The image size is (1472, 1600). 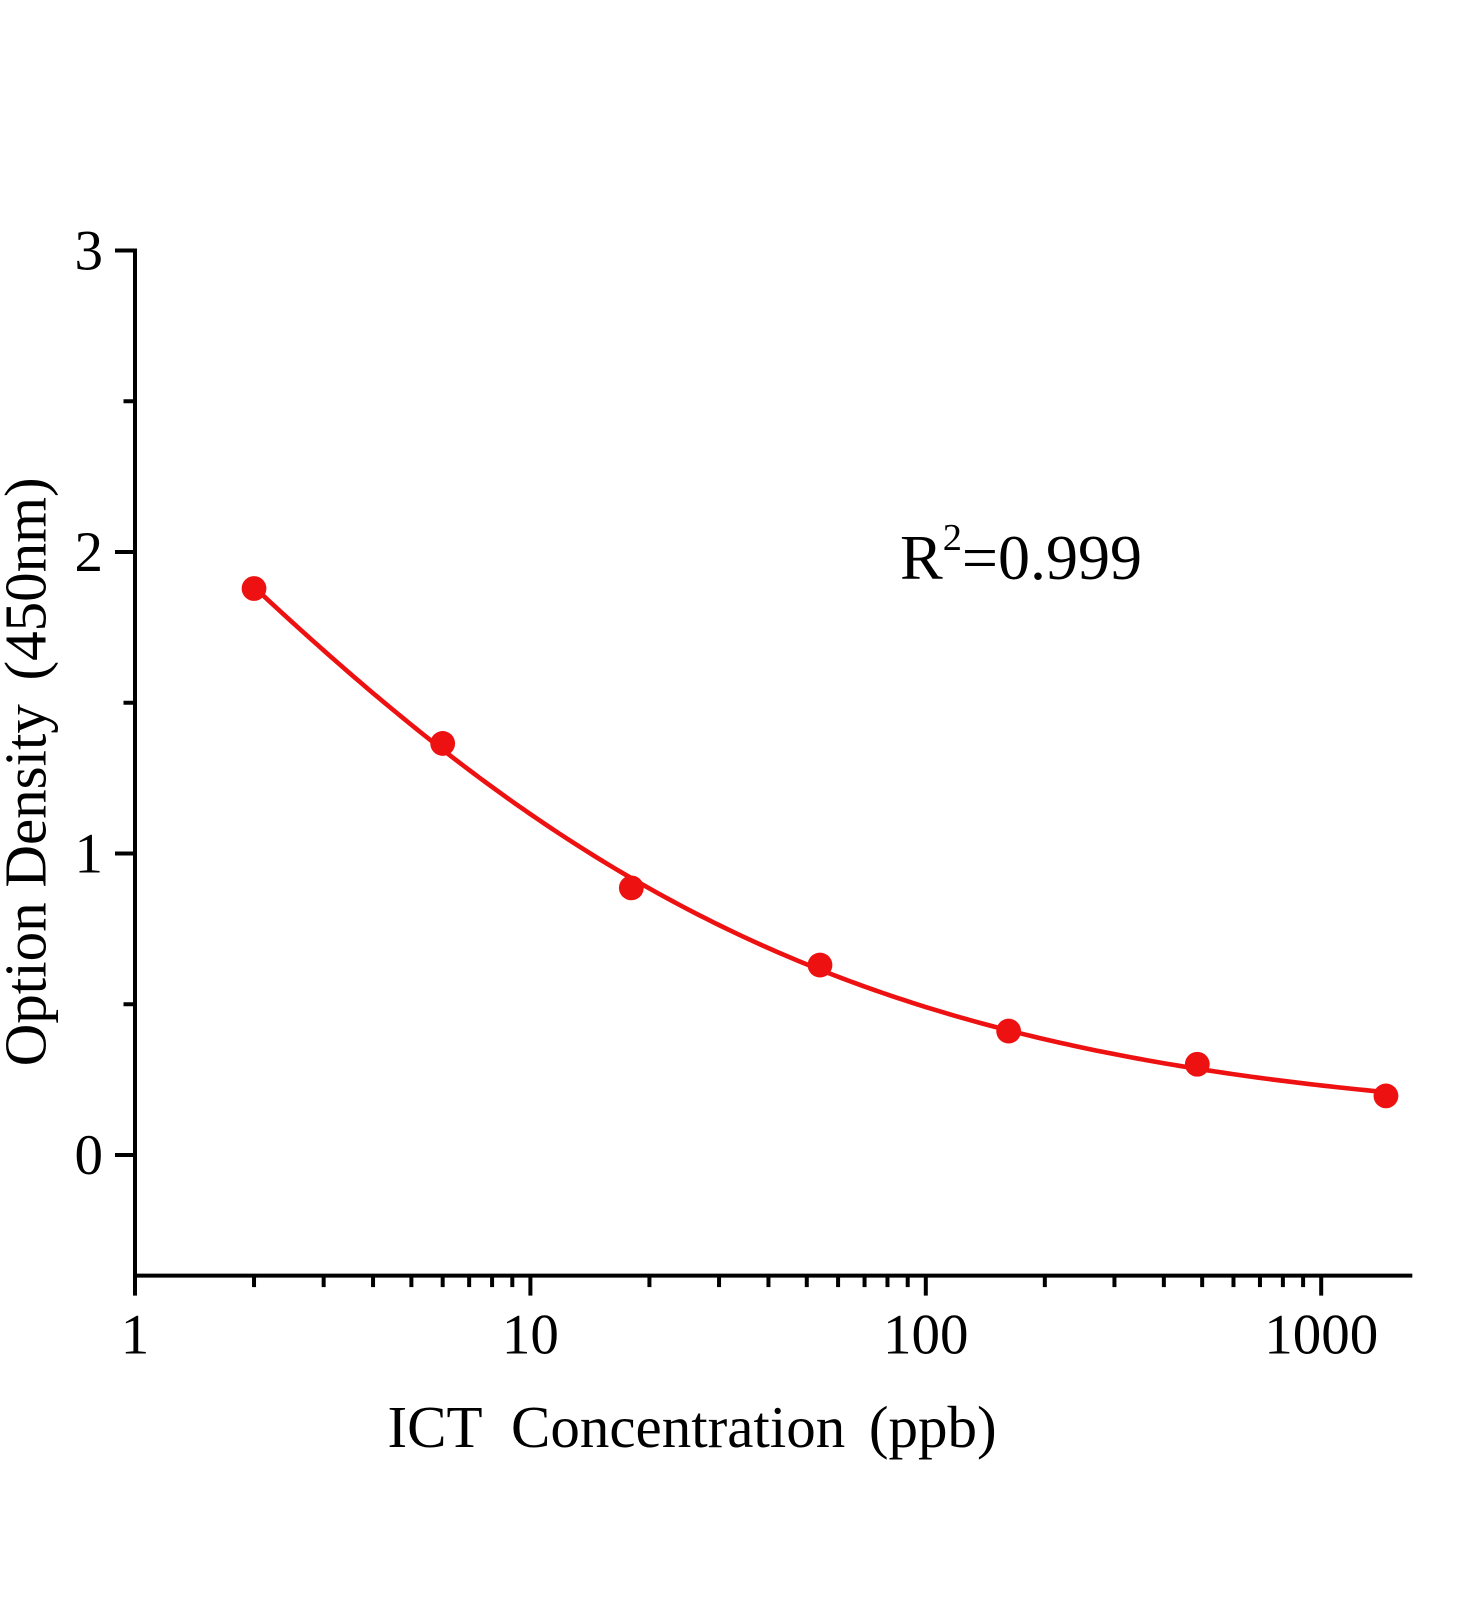 I want to click on x-tick-label: 1000, so click(x=1321, y=1335).